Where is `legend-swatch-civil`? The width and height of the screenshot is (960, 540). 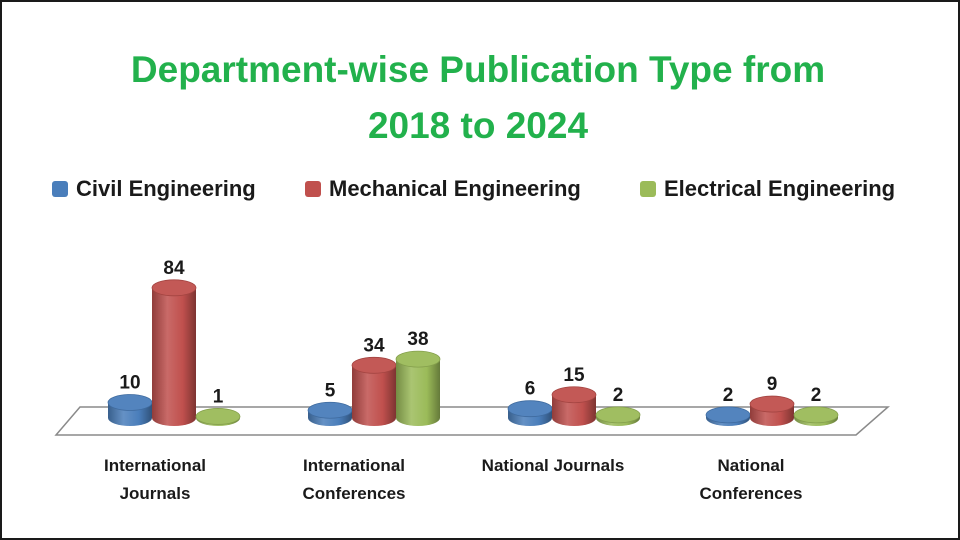 legend-swatch-civil is located at coordinates (60, 189).